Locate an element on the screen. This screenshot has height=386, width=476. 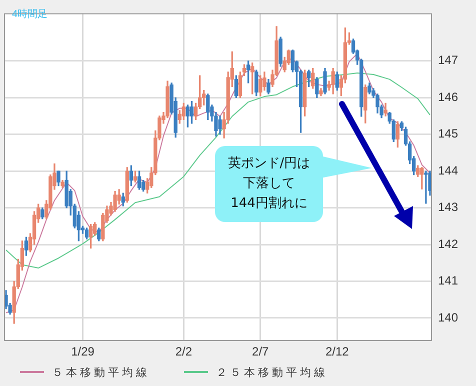
legend-label: ５本移動平均線 is located at coordinates (101, 373).